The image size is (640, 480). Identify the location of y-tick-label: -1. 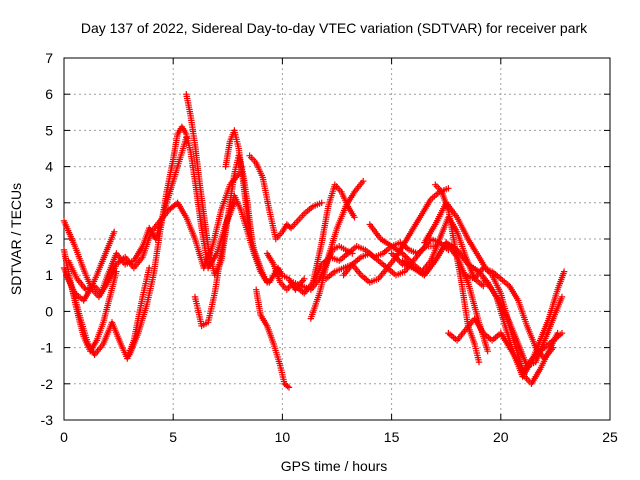
(47, 348).